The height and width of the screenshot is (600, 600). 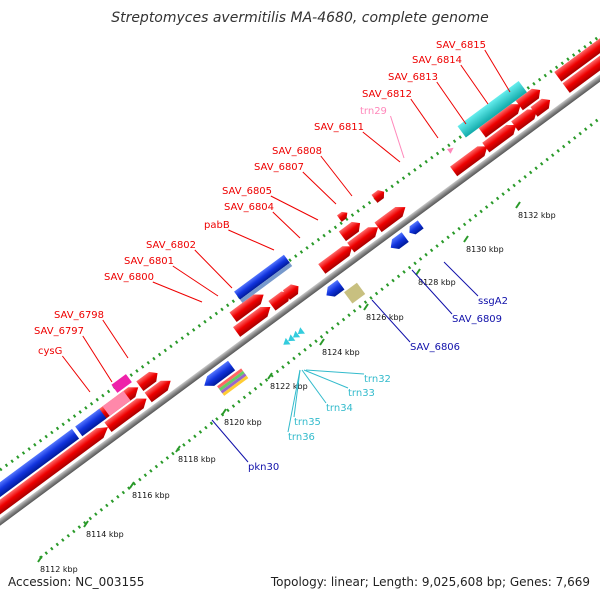 I want to click on gene-label: trn36, so click(x=301, y=437).